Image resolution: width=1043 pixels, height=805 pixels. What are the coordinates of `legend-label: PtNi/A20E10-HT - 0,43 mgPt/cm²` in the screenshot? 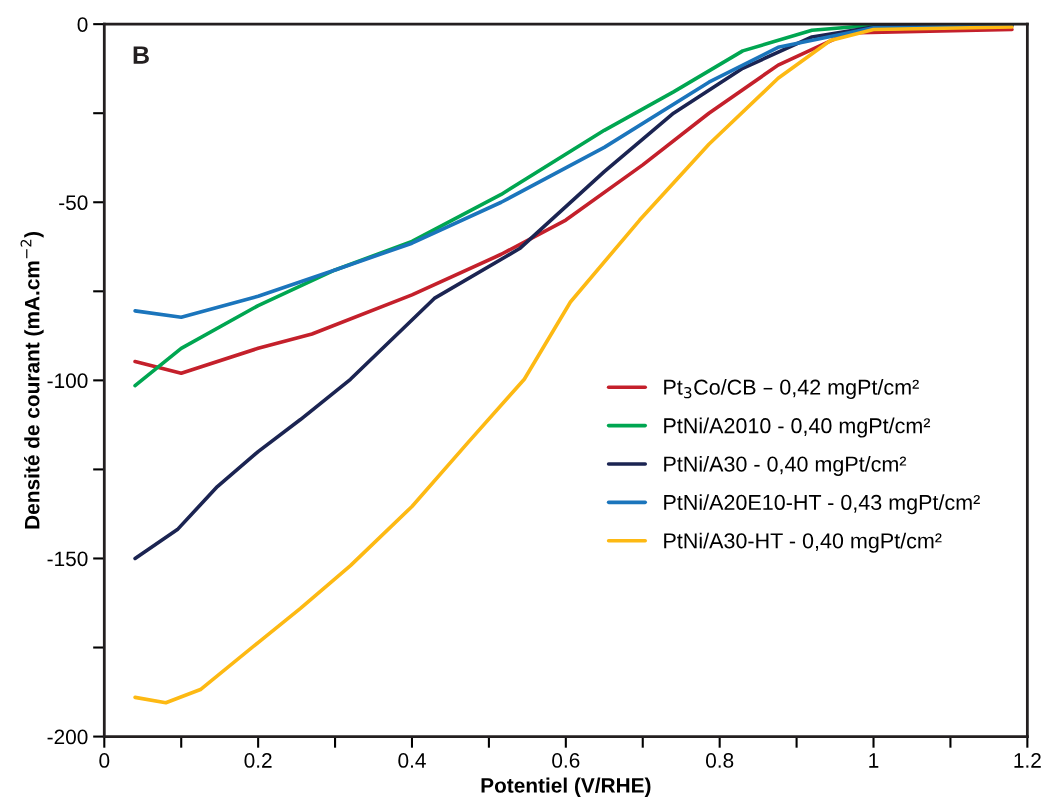 It's located at (822, 504).